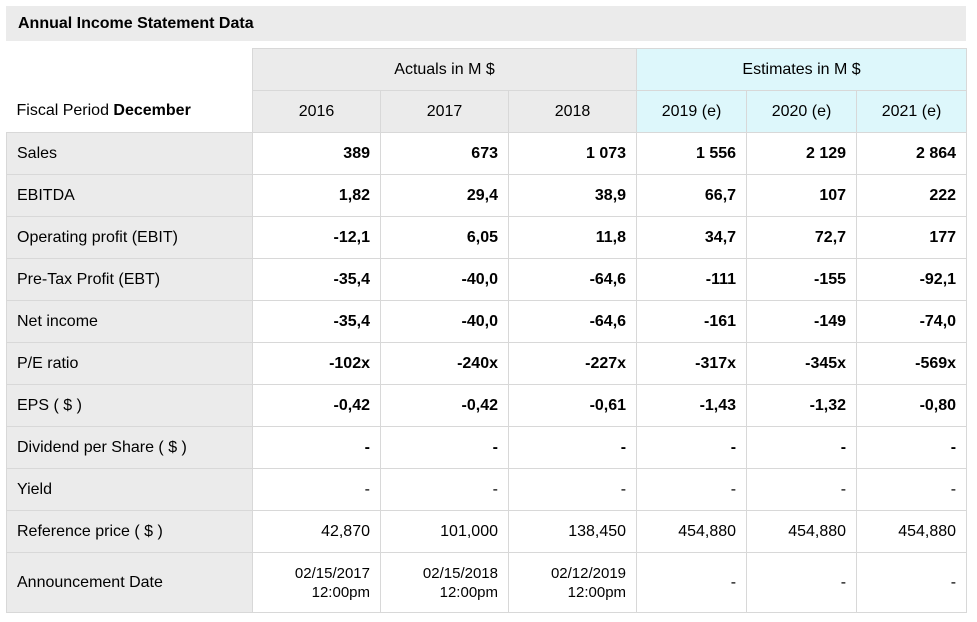 The height and width of the screenshot is (622, 977). What do you see at coordinates (444, 363) in the screenshot?
I see `cell-value: -240x` at bounding box center [444, 363].